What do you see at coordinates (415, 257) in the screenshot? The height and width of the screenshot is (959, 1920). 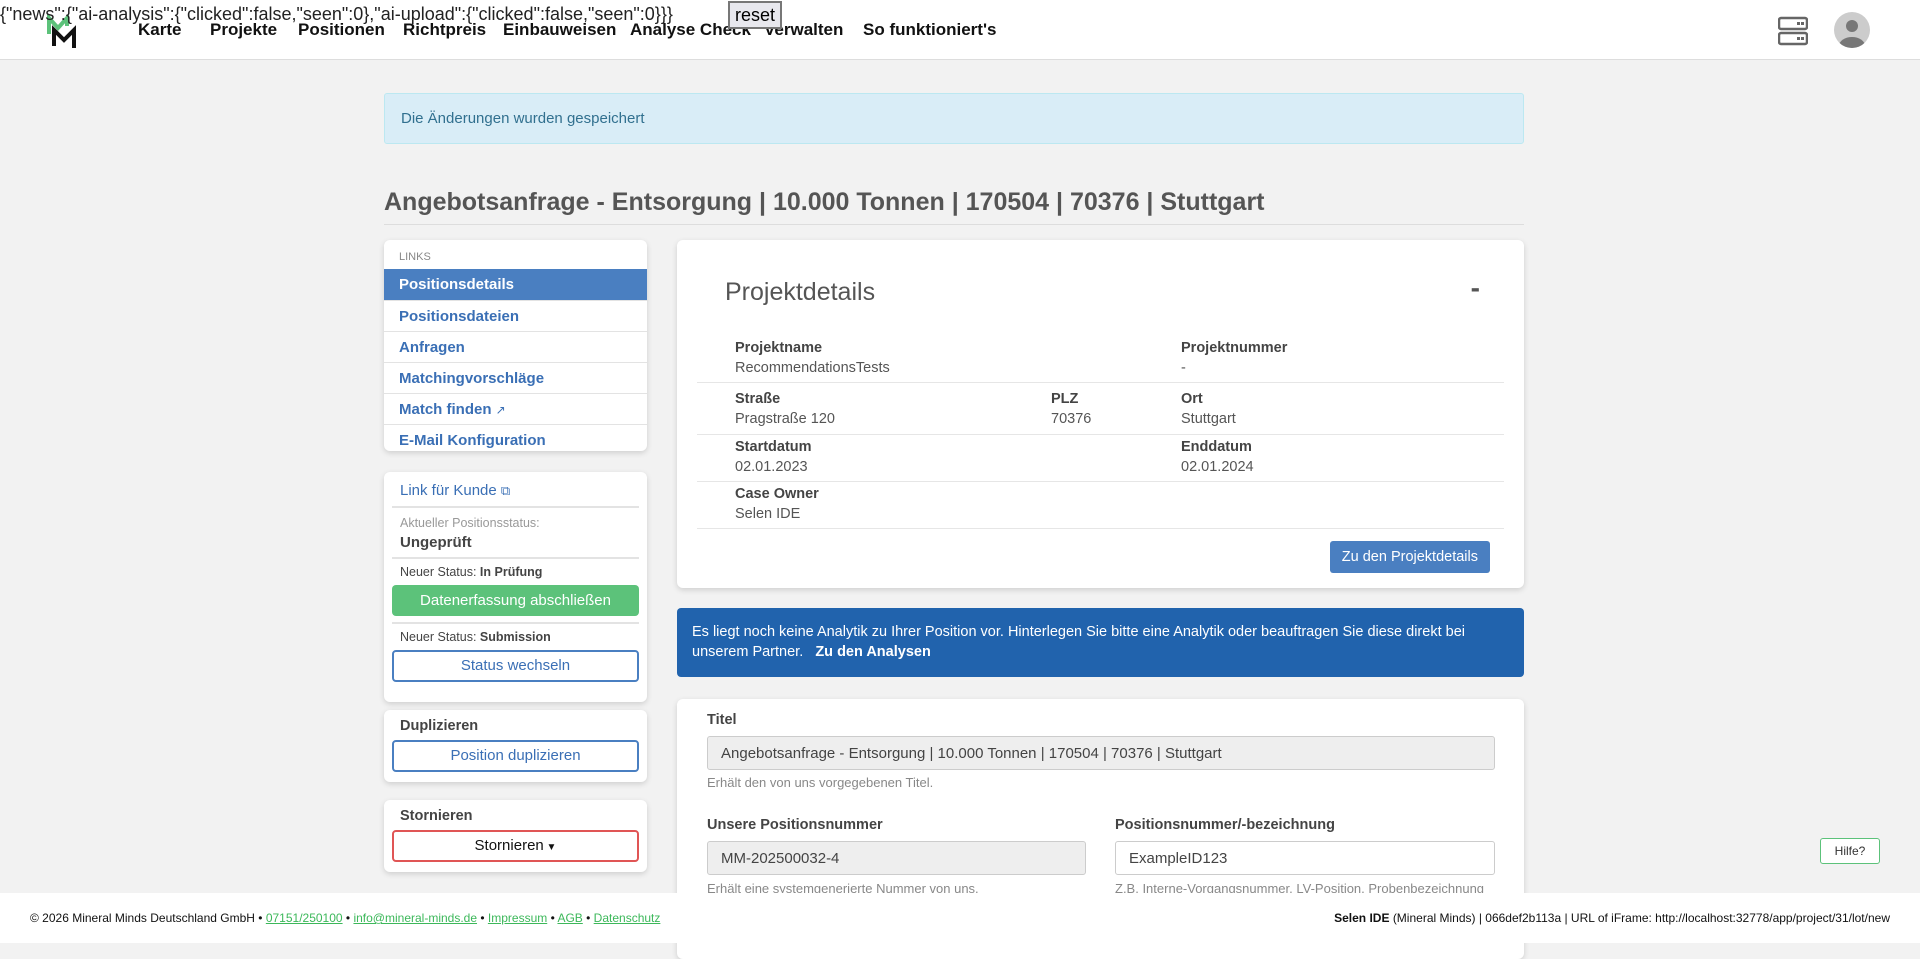 I see `links-header: LINKS` at bounding box center [415, 257].